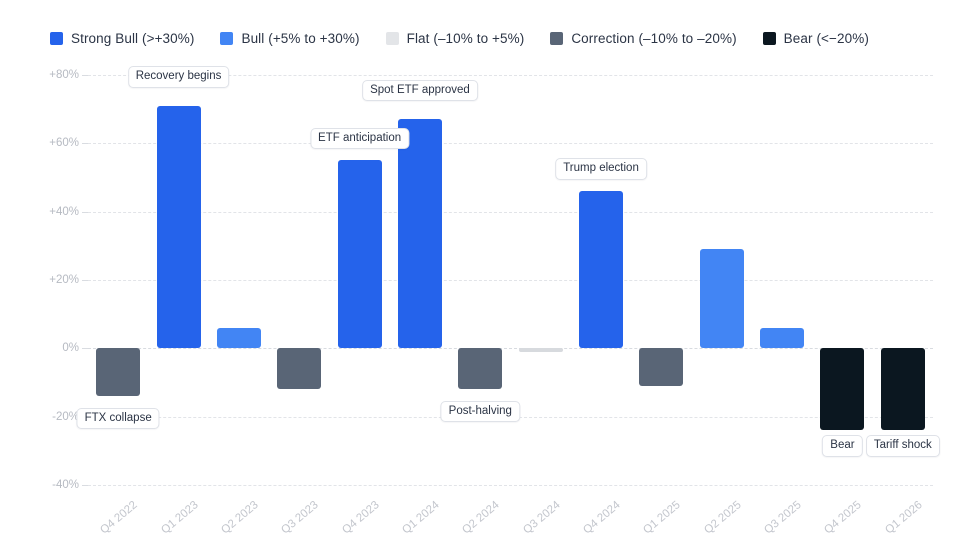 This screenshot has width=980, height=550. Describe the element at coordinates (300, 38) in the screenshot. I see `legend-label-bull: Bull (+5% to +30%)` at that location.